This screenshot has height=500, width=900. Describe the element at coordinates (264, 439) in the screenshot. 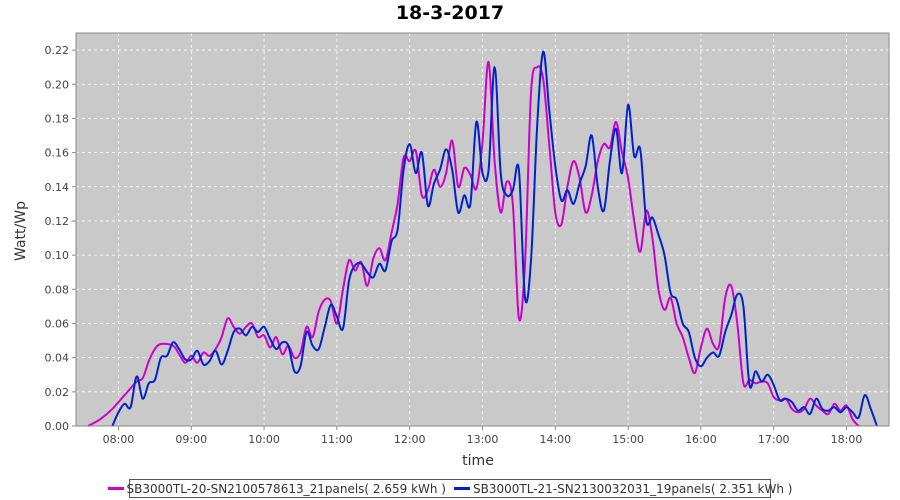

I see `x-tick-label: 10:00` at that location.